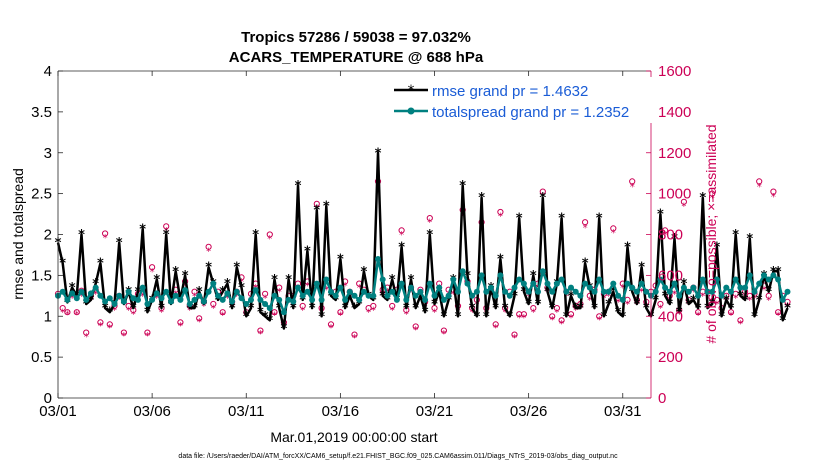 Image resolution: width=830 pixels, height=470 pixels. Describe the element at coordinates (670, 235) in the screenshot. I see `y-right-tick-label: 800` at that location.